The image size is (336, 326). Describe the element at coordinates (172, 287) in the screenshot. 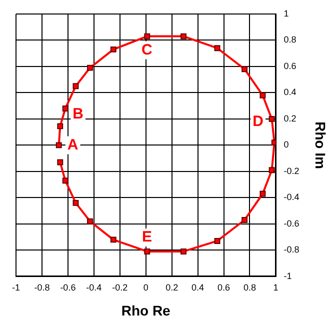

I see `x-tick-label: 0.2` at that location.